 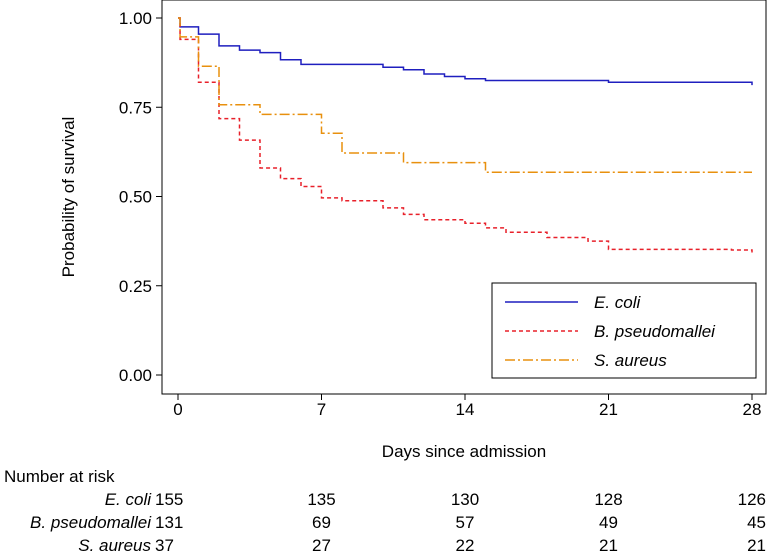 What do you see at coordinates (608, 522) in the screenshot?
I see `risk-value: 49` at bounding box center [608, 522].